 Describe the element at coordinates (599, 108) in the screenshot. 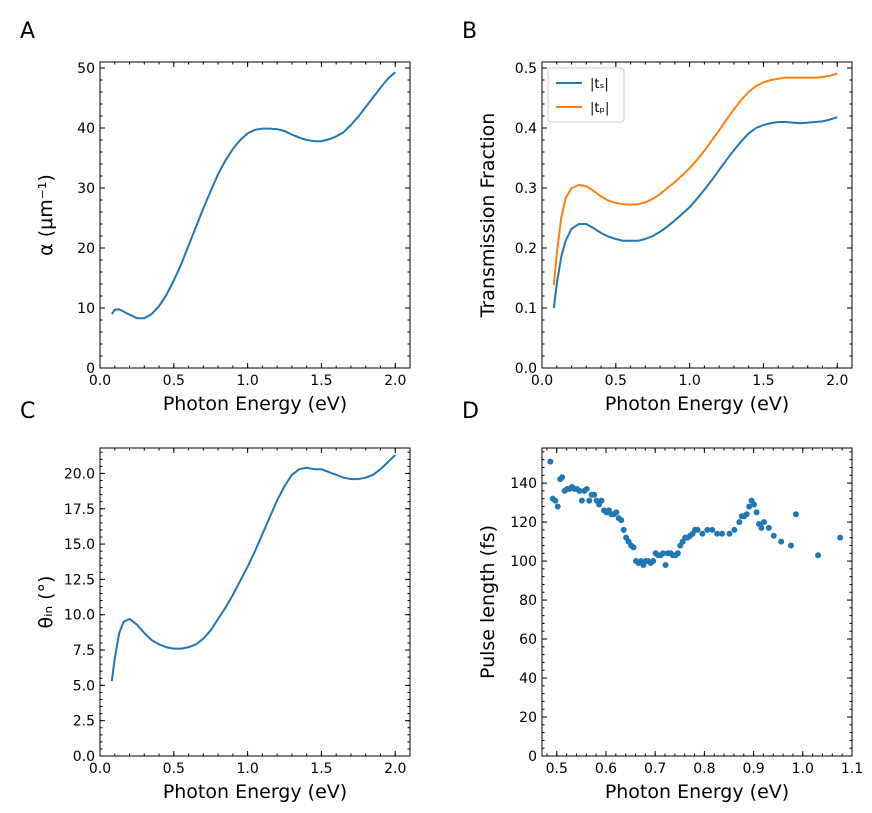

I see `panel-b-legend-label-2: |tₚ|` at that location.